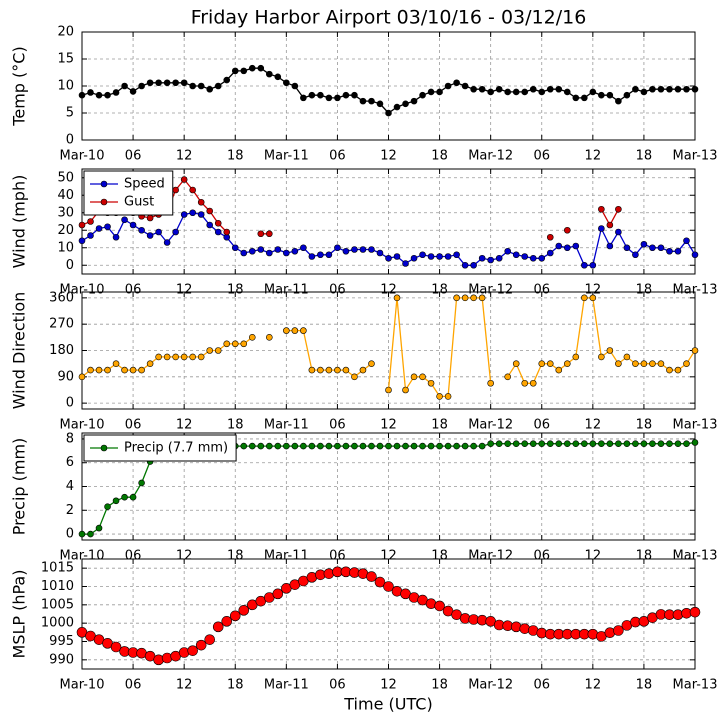  What do you see at coordinates (65, 195) in the screenshot?
I see `y-tick-label: 40` at bounding box center [65, 195].